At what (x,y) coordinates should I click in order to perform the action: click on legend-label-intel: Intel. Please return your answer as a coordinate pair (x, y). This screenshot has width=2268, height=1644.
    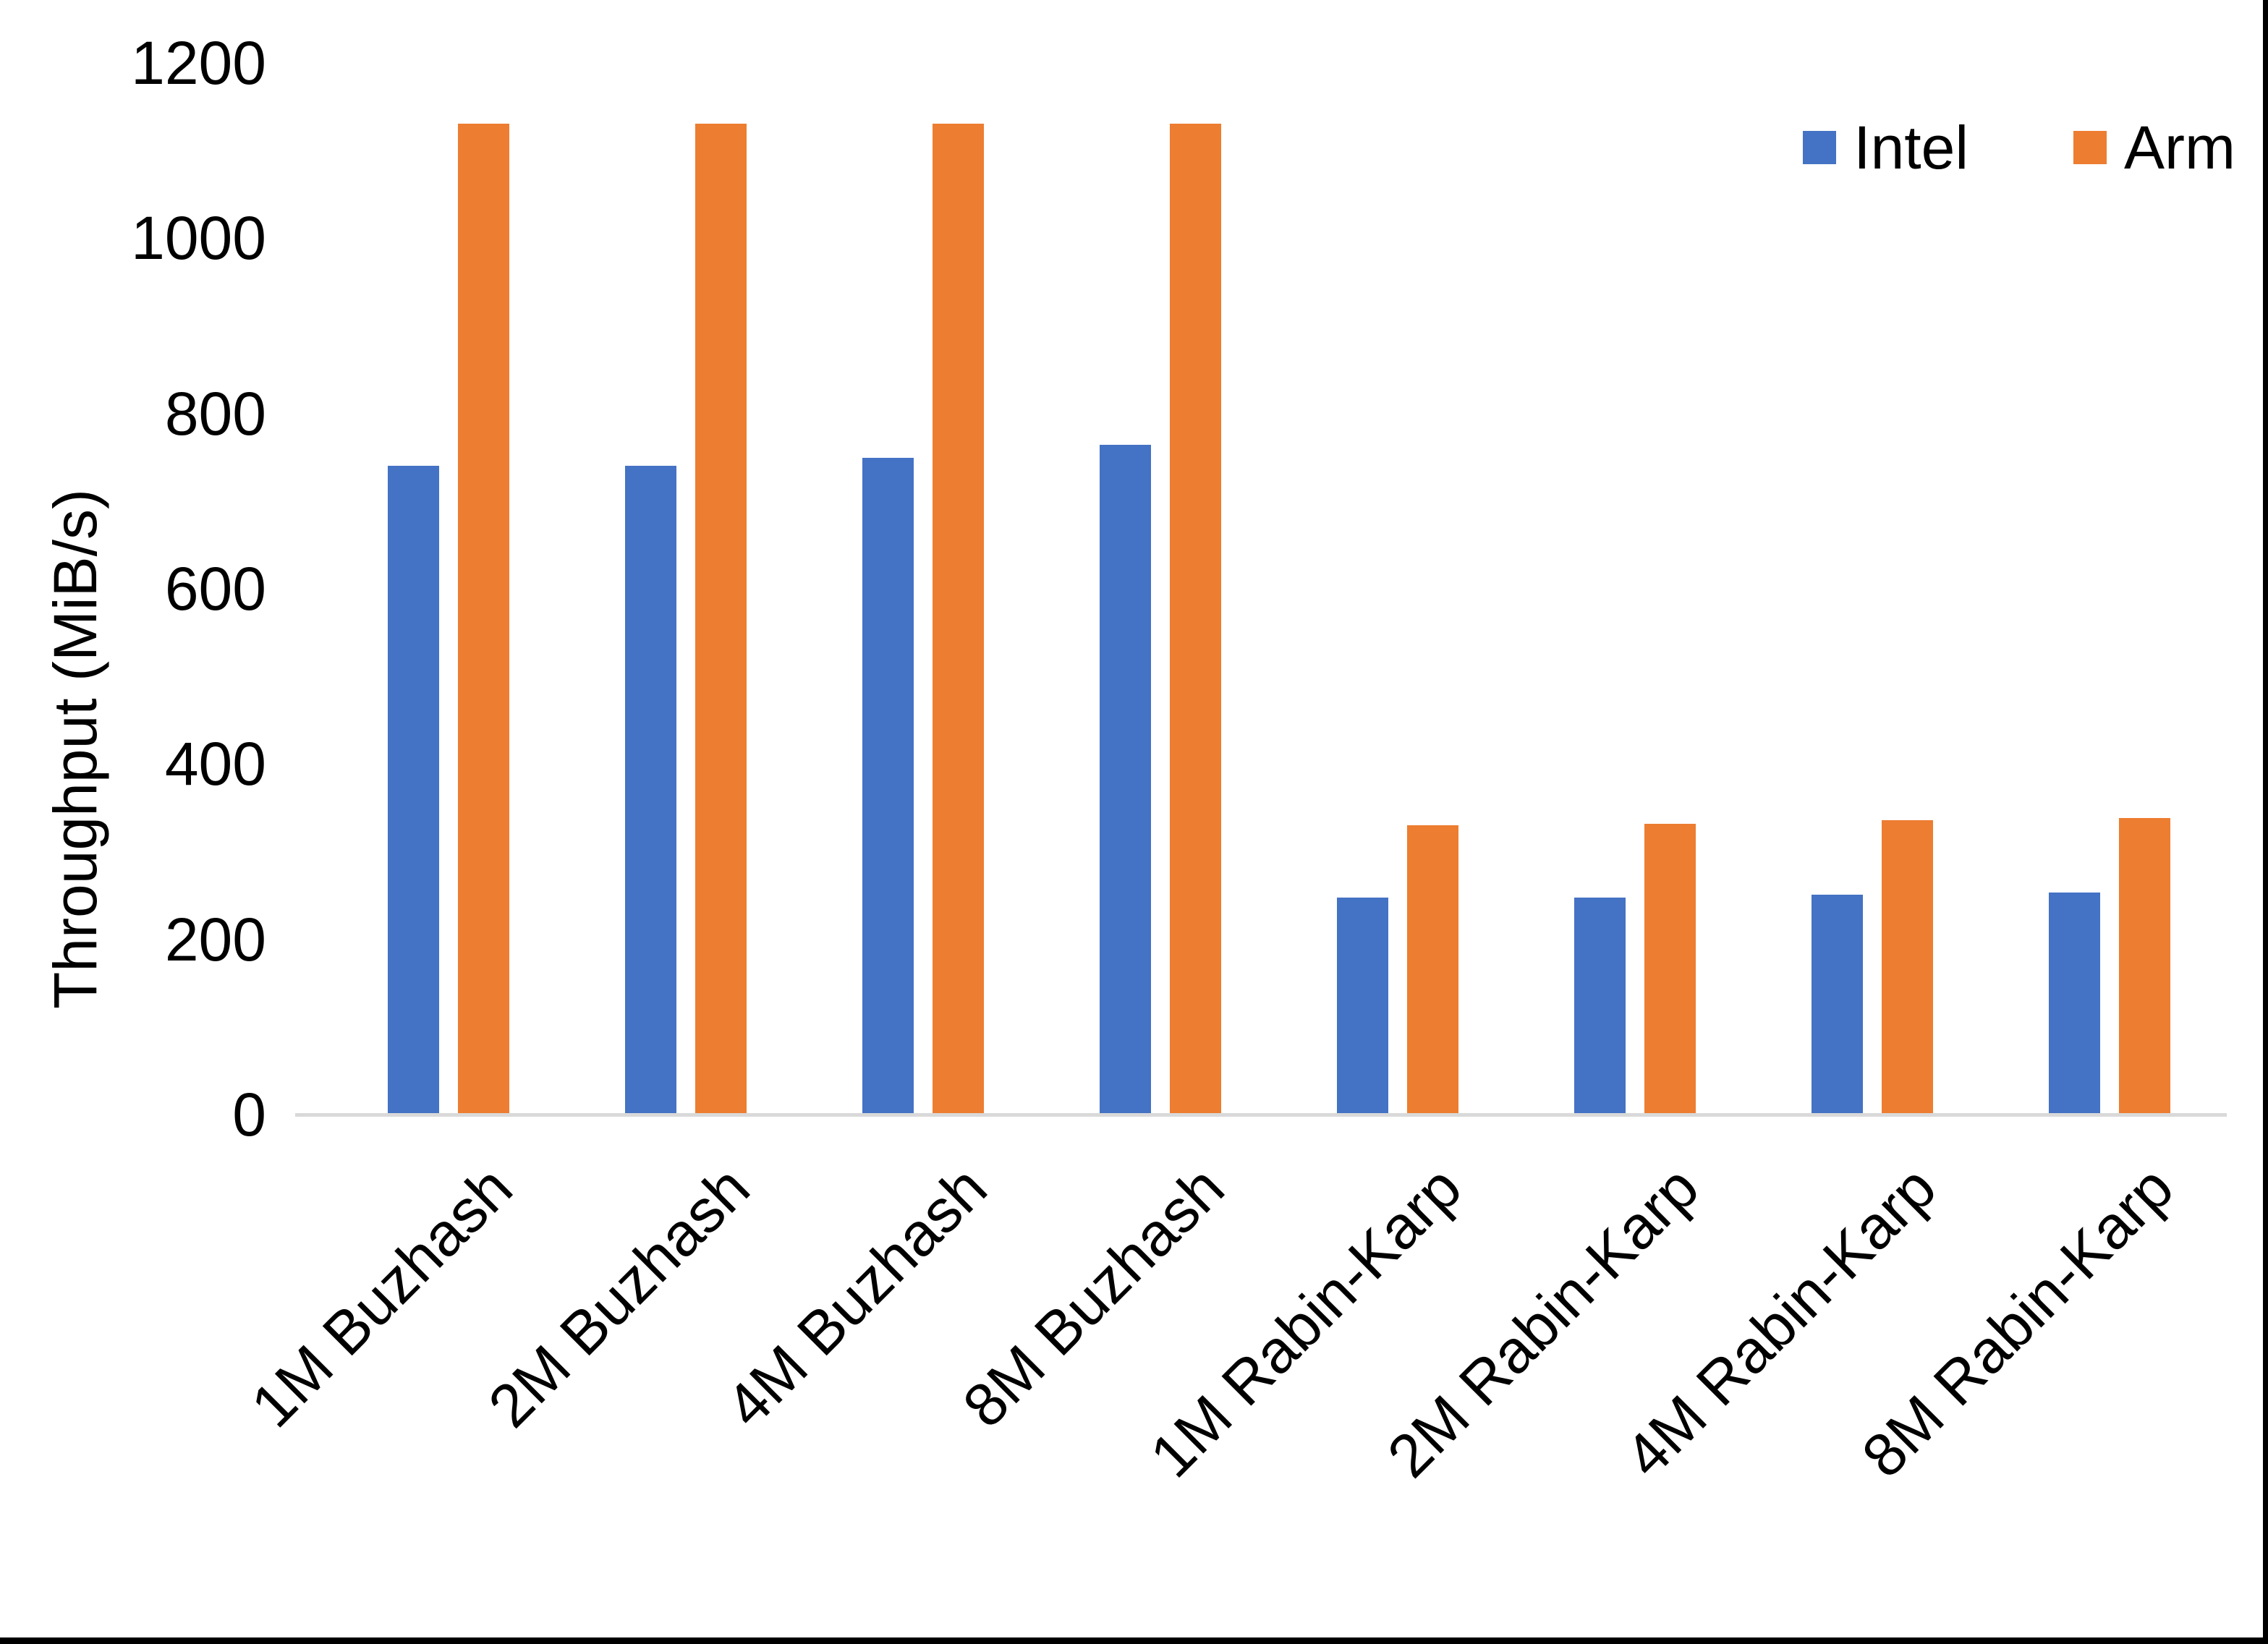
    Looking at the image, I should click on (1911, 148).